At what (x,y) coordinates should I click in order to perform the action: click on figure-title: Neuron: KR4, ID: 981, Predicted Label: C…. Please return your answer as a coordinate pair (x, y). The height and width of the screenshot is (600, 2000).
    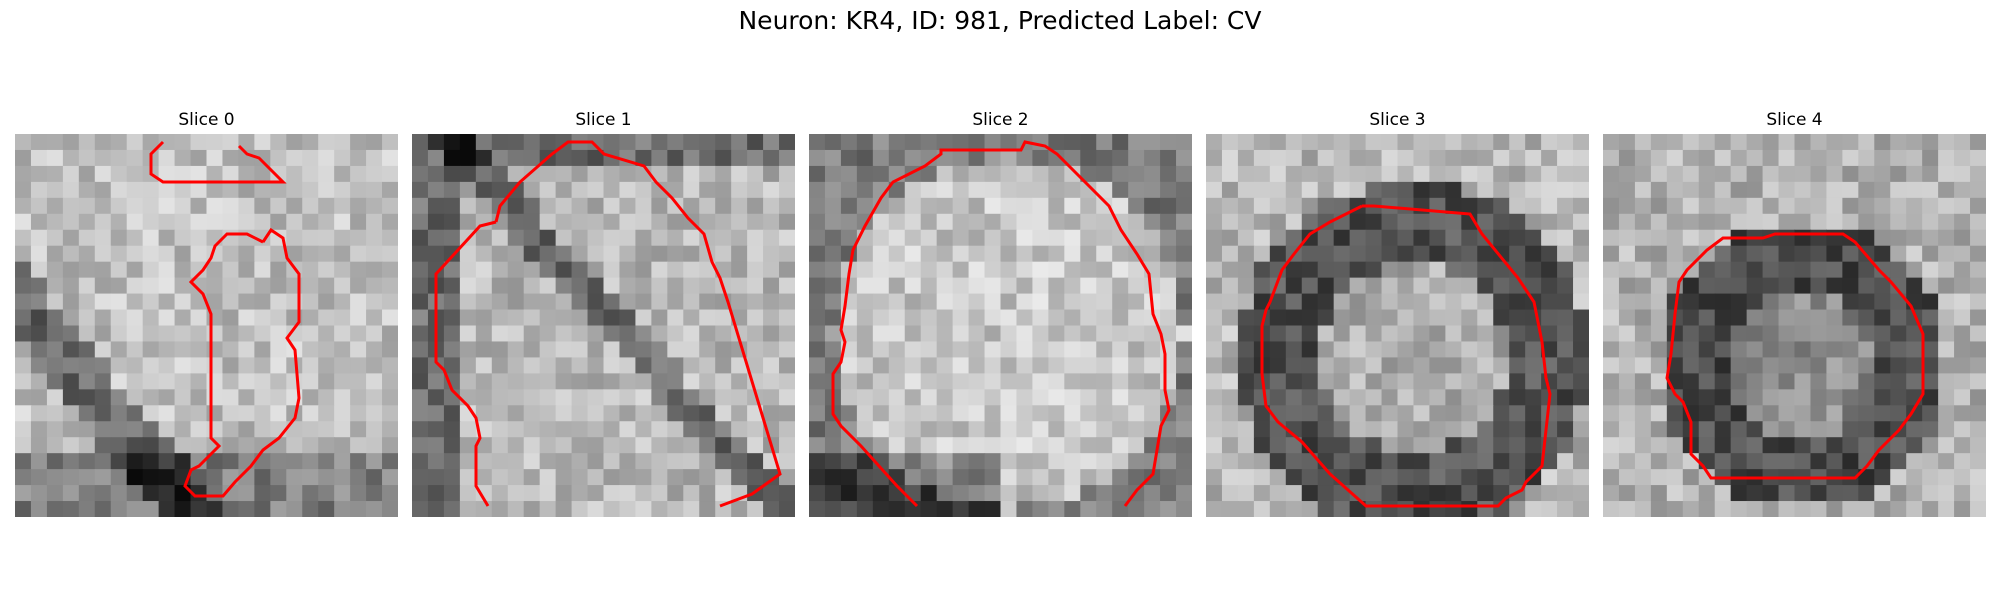
    Looking at the image, I should click on (1000, 20).